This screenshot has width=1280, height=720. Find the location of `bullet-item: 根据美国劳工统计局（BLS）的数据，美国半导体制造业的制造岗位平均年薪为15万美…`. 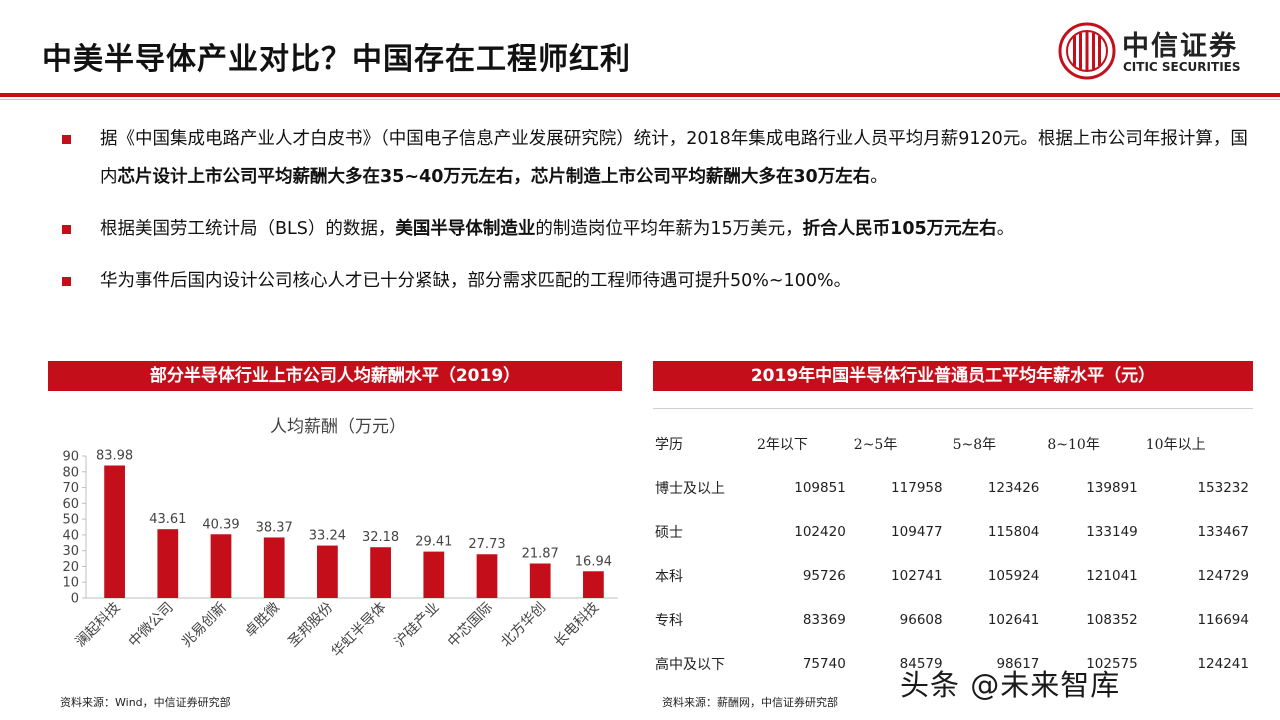

bullet-item: 根据美国劳工统计局（BLS）的数据，美国半导体制造业的制造岗位平均年薪为15万美… is located at coordinates (657, 229).